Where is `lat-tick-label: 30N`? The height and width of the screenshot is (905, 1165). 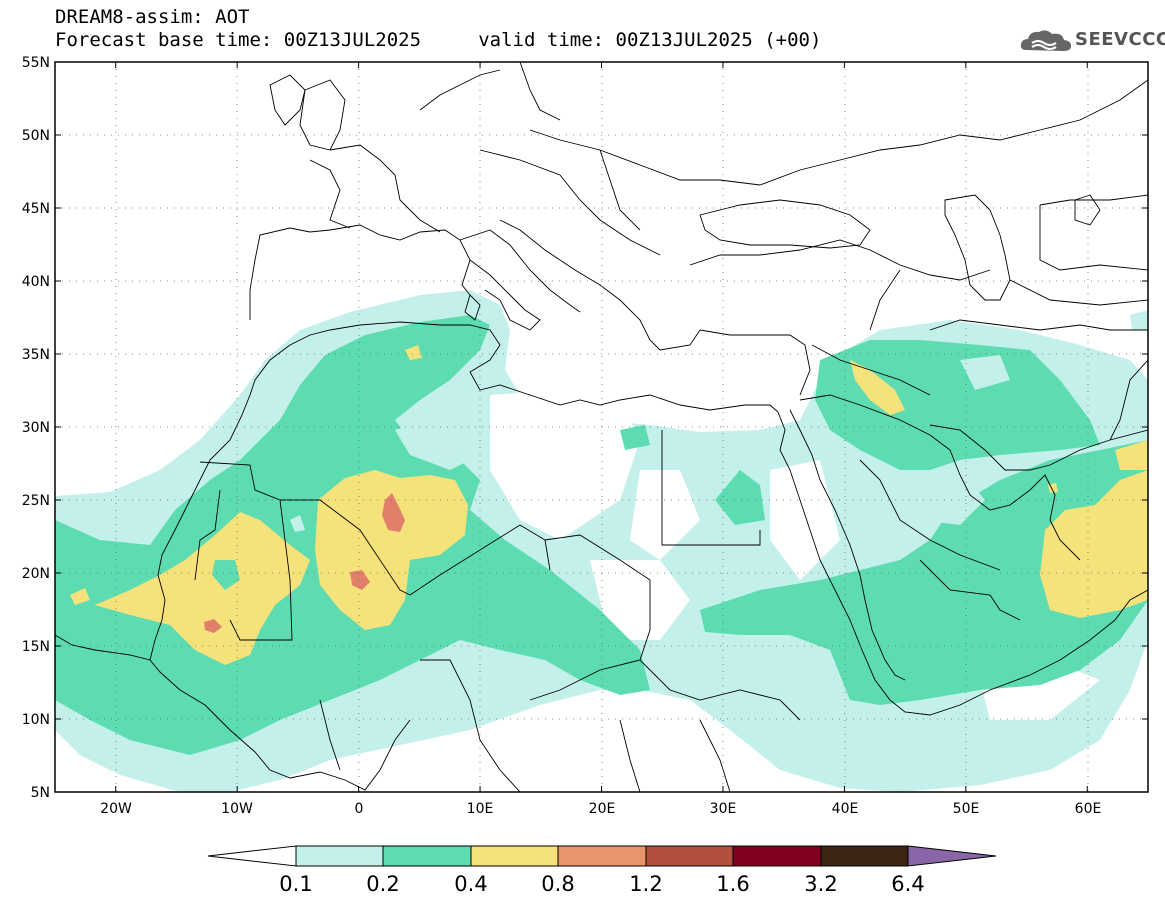 lat-tick-label: 30N is located at coordinates (36, 428).